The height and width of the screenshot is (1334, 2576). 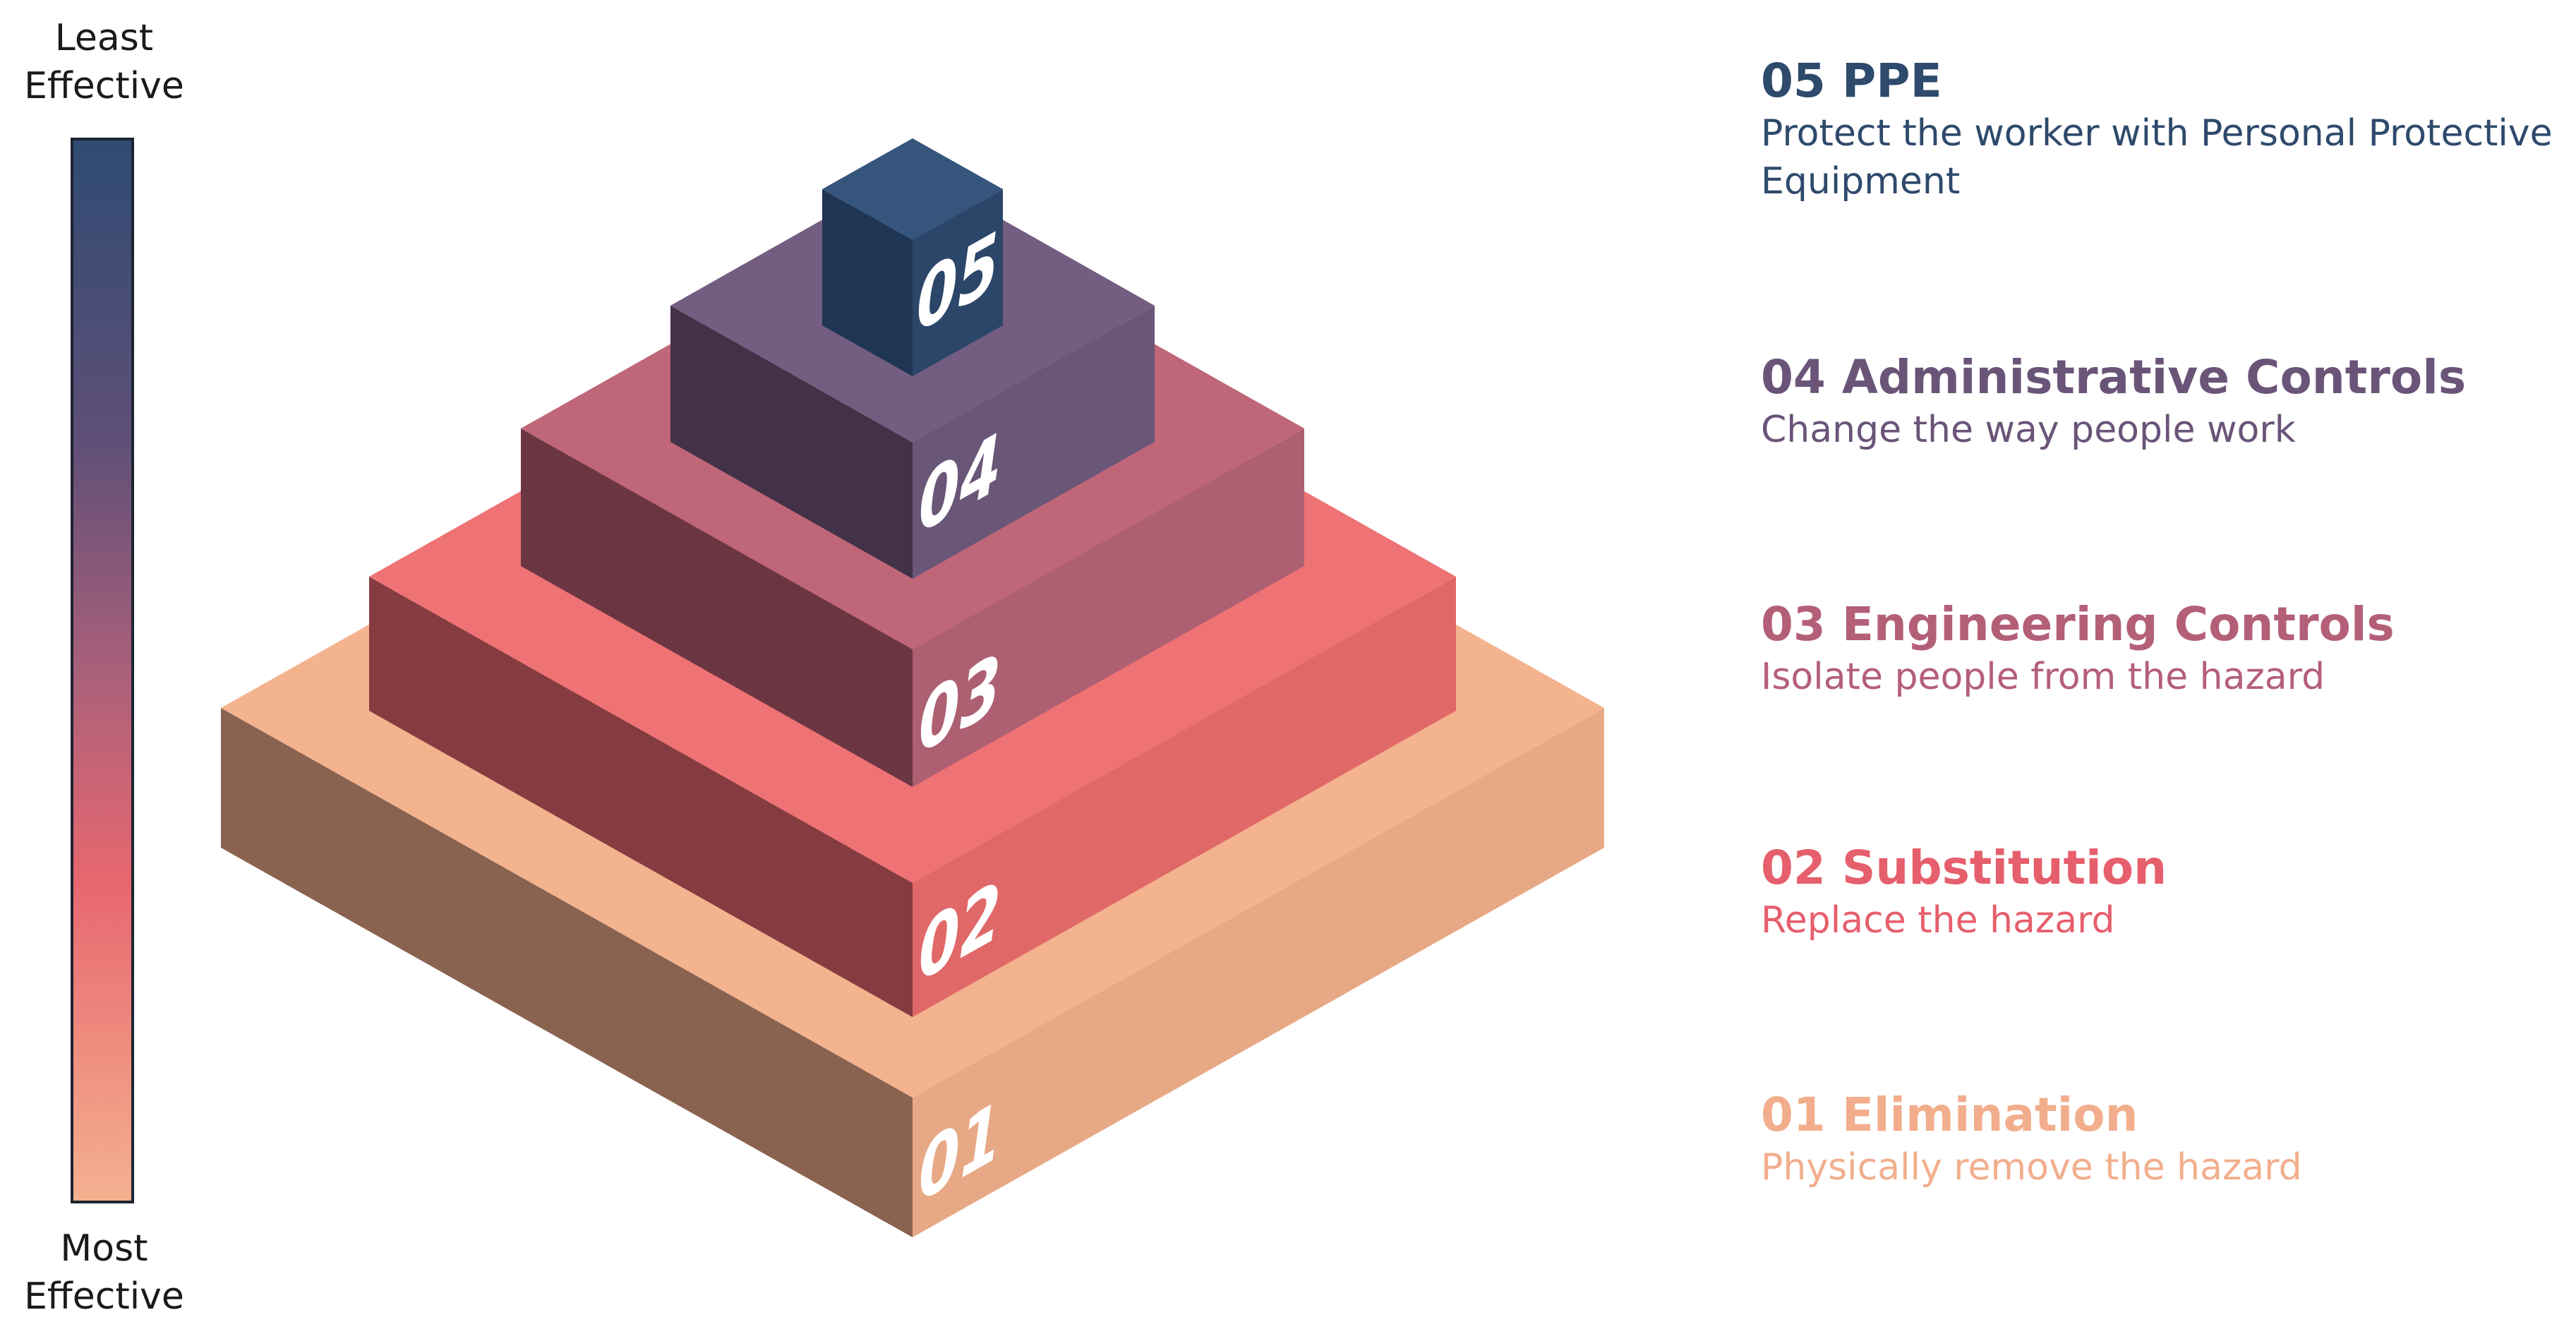 I want to click on layer-03-left-face, so click(x=717, y=607).